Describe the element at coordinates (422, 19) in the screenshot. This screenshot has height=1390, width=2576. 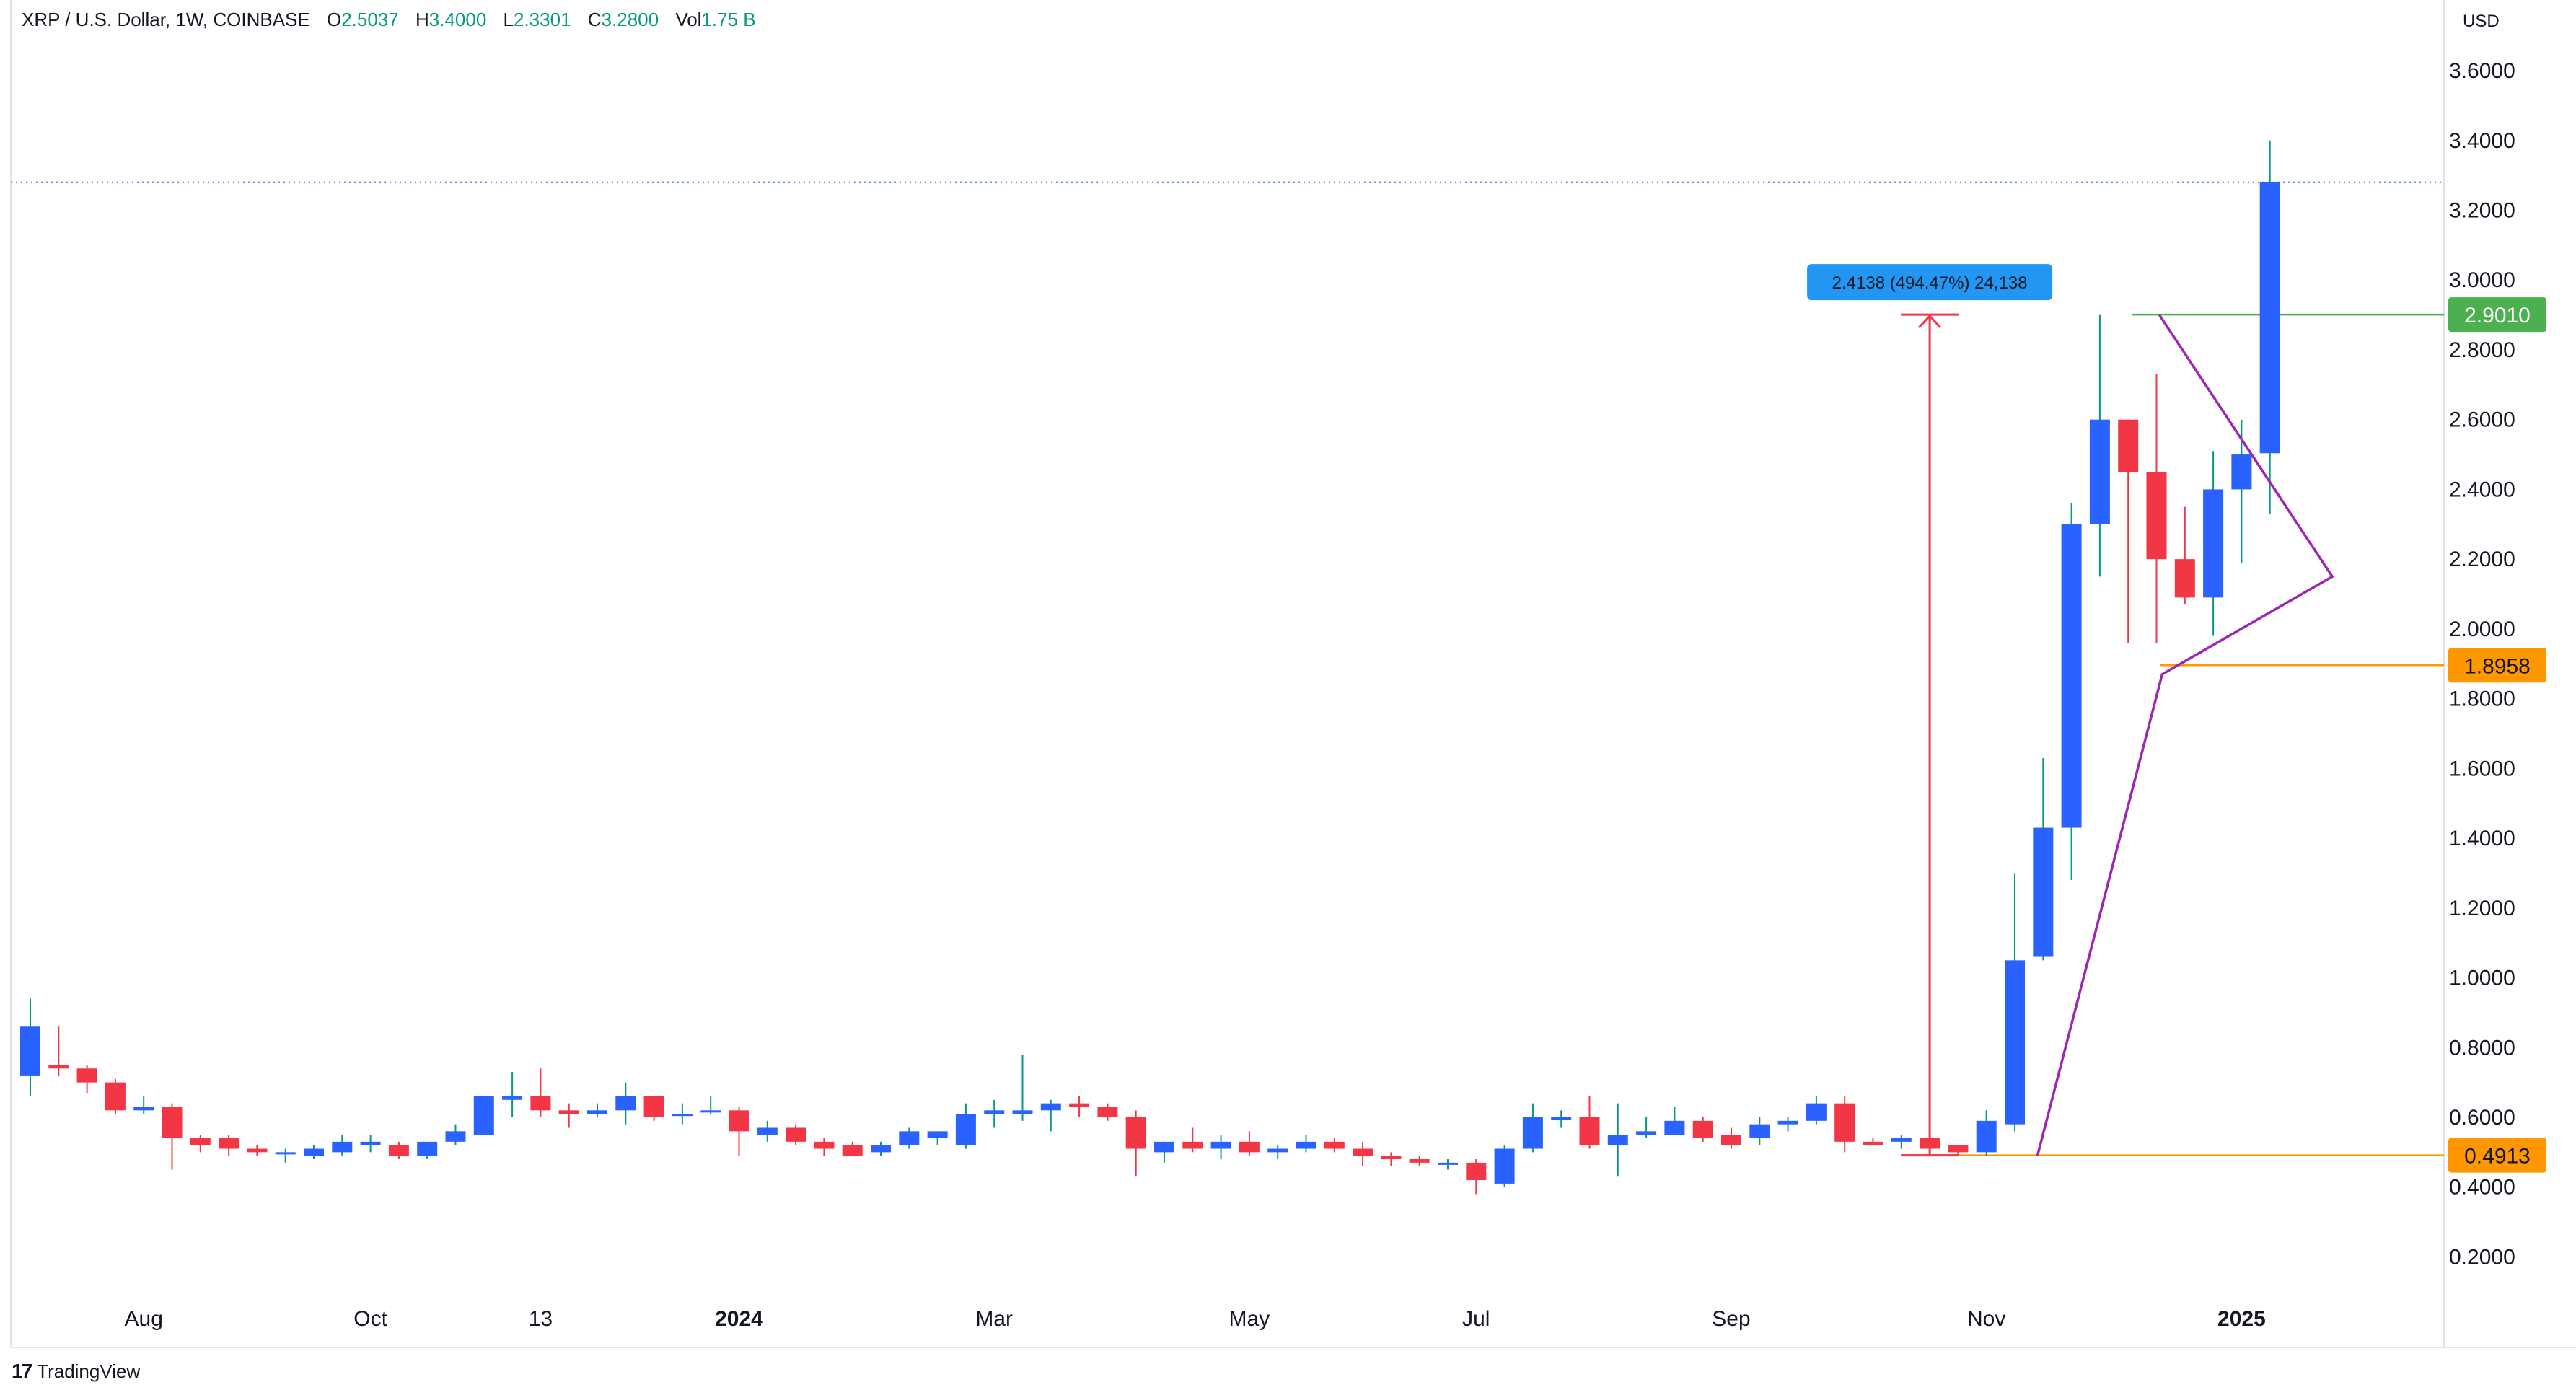
I see `high-label: H` at that location.